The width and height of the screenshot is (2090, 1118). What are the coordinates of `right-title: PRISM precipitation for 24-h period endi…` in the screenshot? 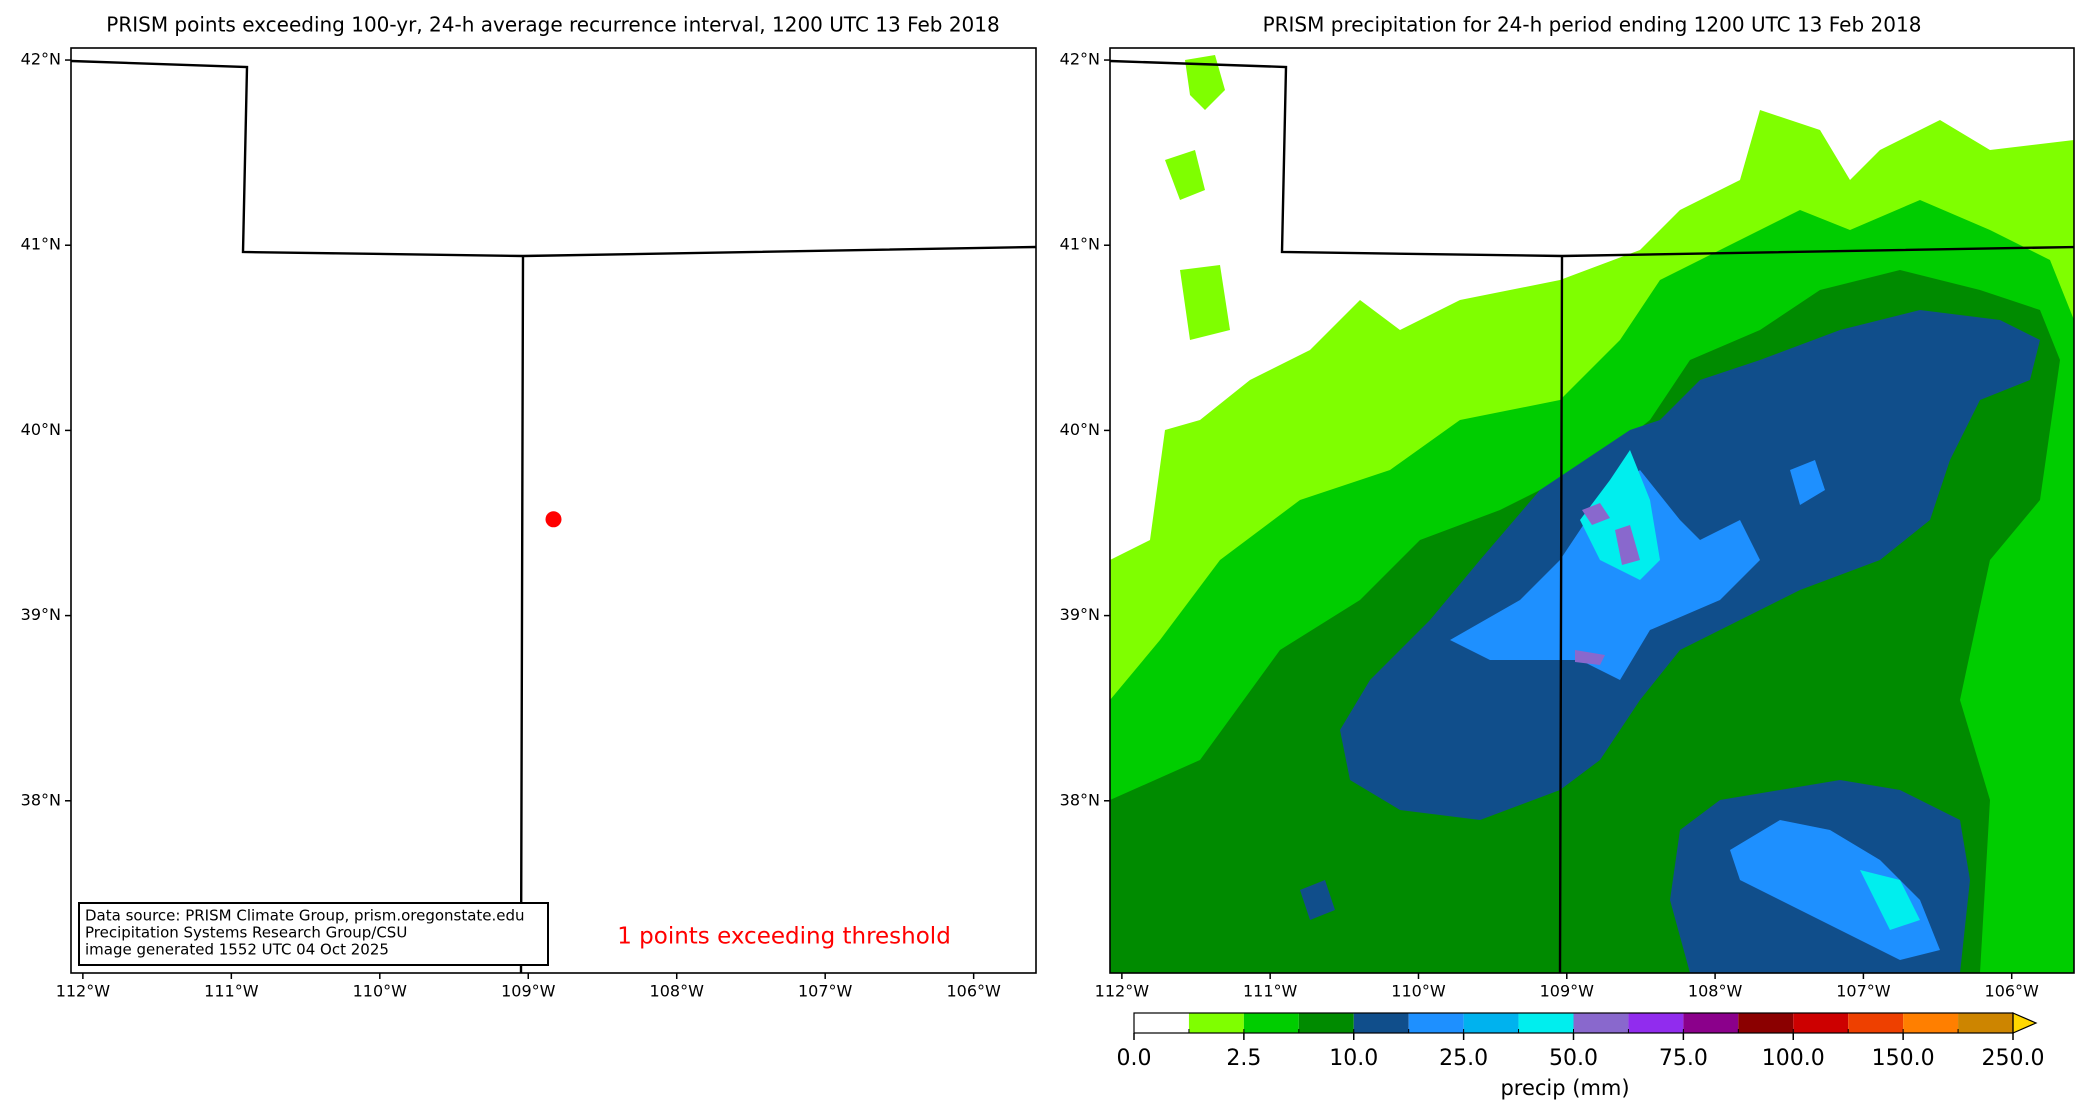 It's located at (1592, 25).